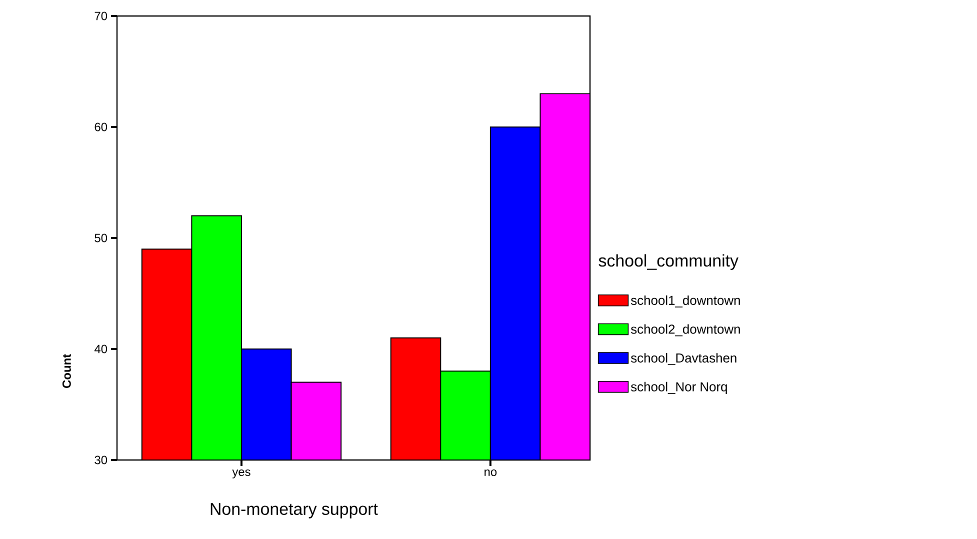 The width and height of the screenshot is (977, 539). What do you see at coordinates (241, 473) in the screenshot?
I see `x-tick-label: yes` at bounding box center [241, 473].